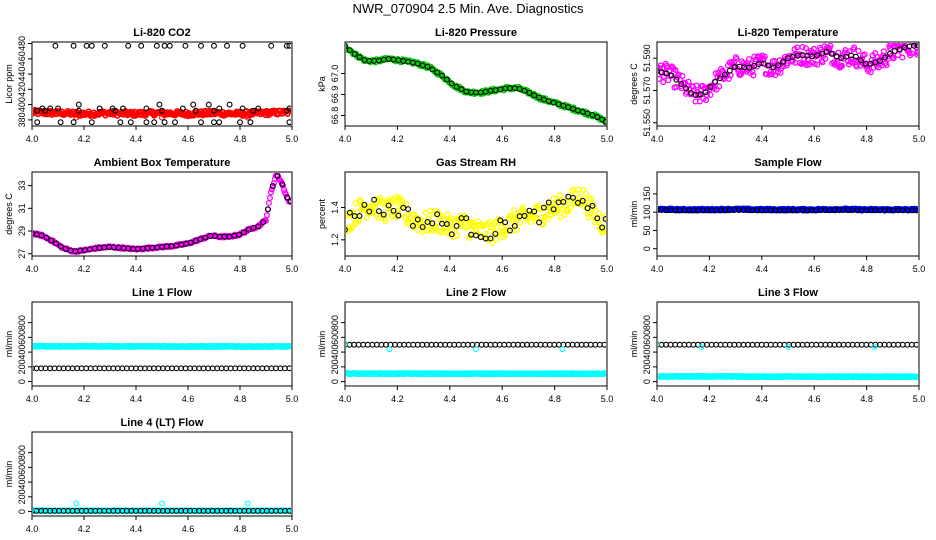 This screenshot has width=936, height=540. I want to click on y-tick-label: 440, so click(22, 74).